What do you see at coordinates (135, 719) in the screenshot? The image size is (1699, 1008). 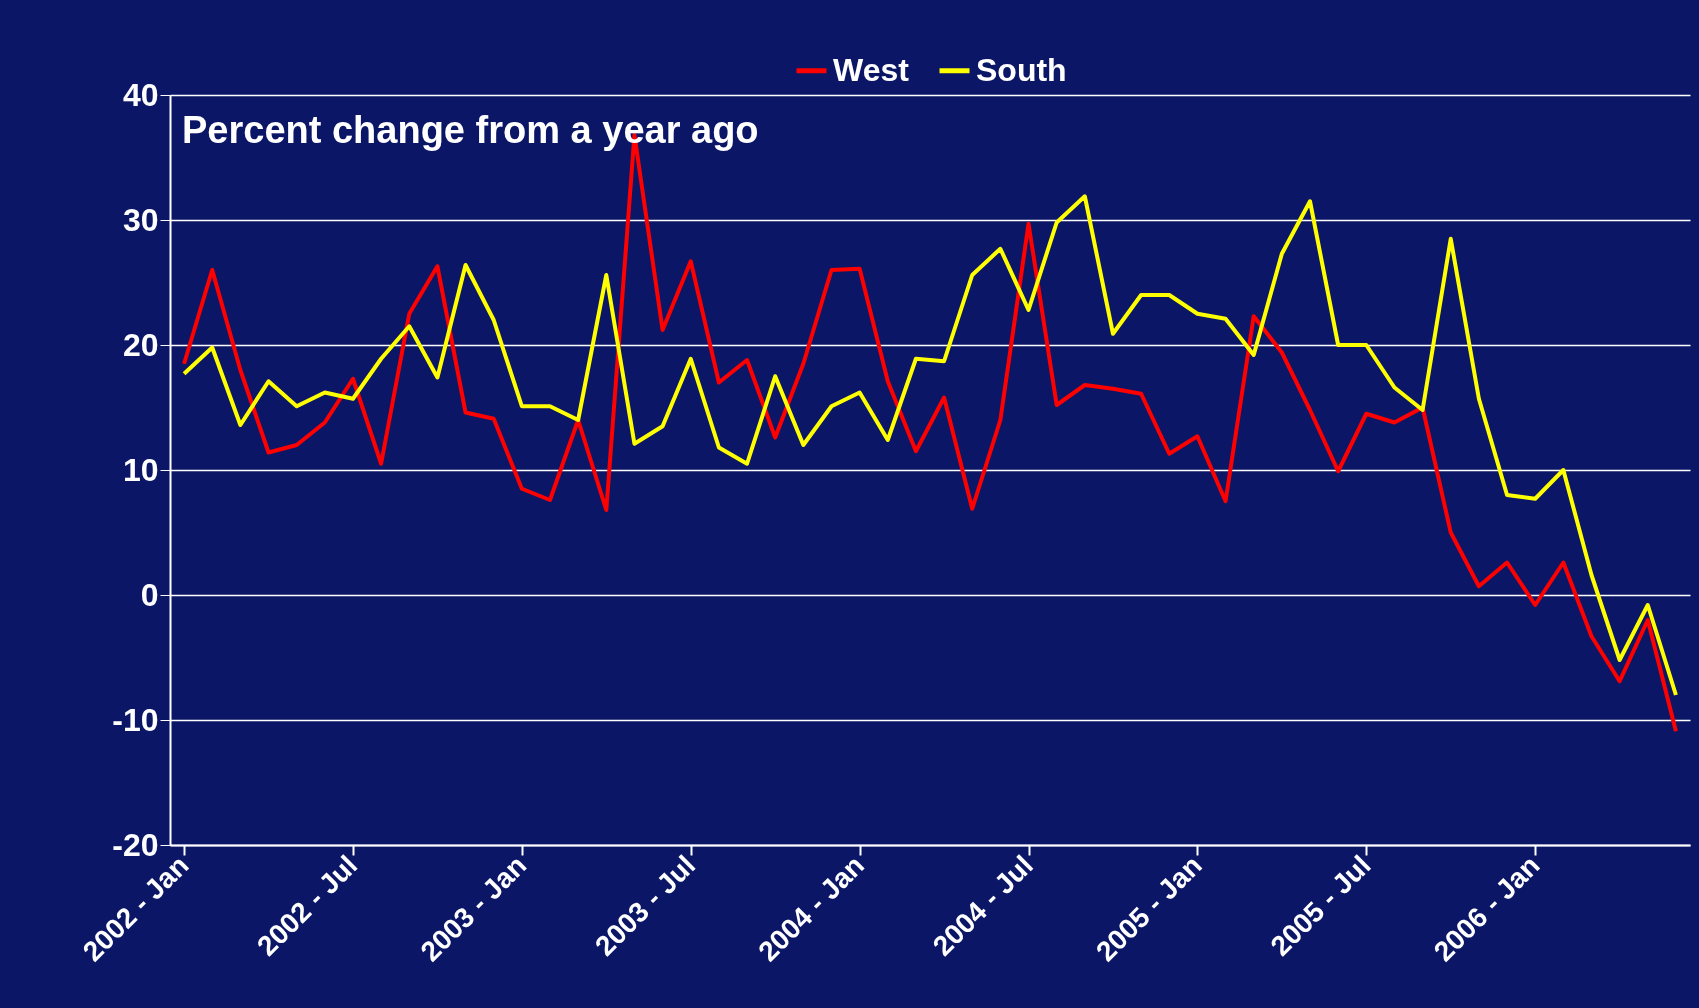 I see `y-tick-label: -10` at bounding box center [135, 719].